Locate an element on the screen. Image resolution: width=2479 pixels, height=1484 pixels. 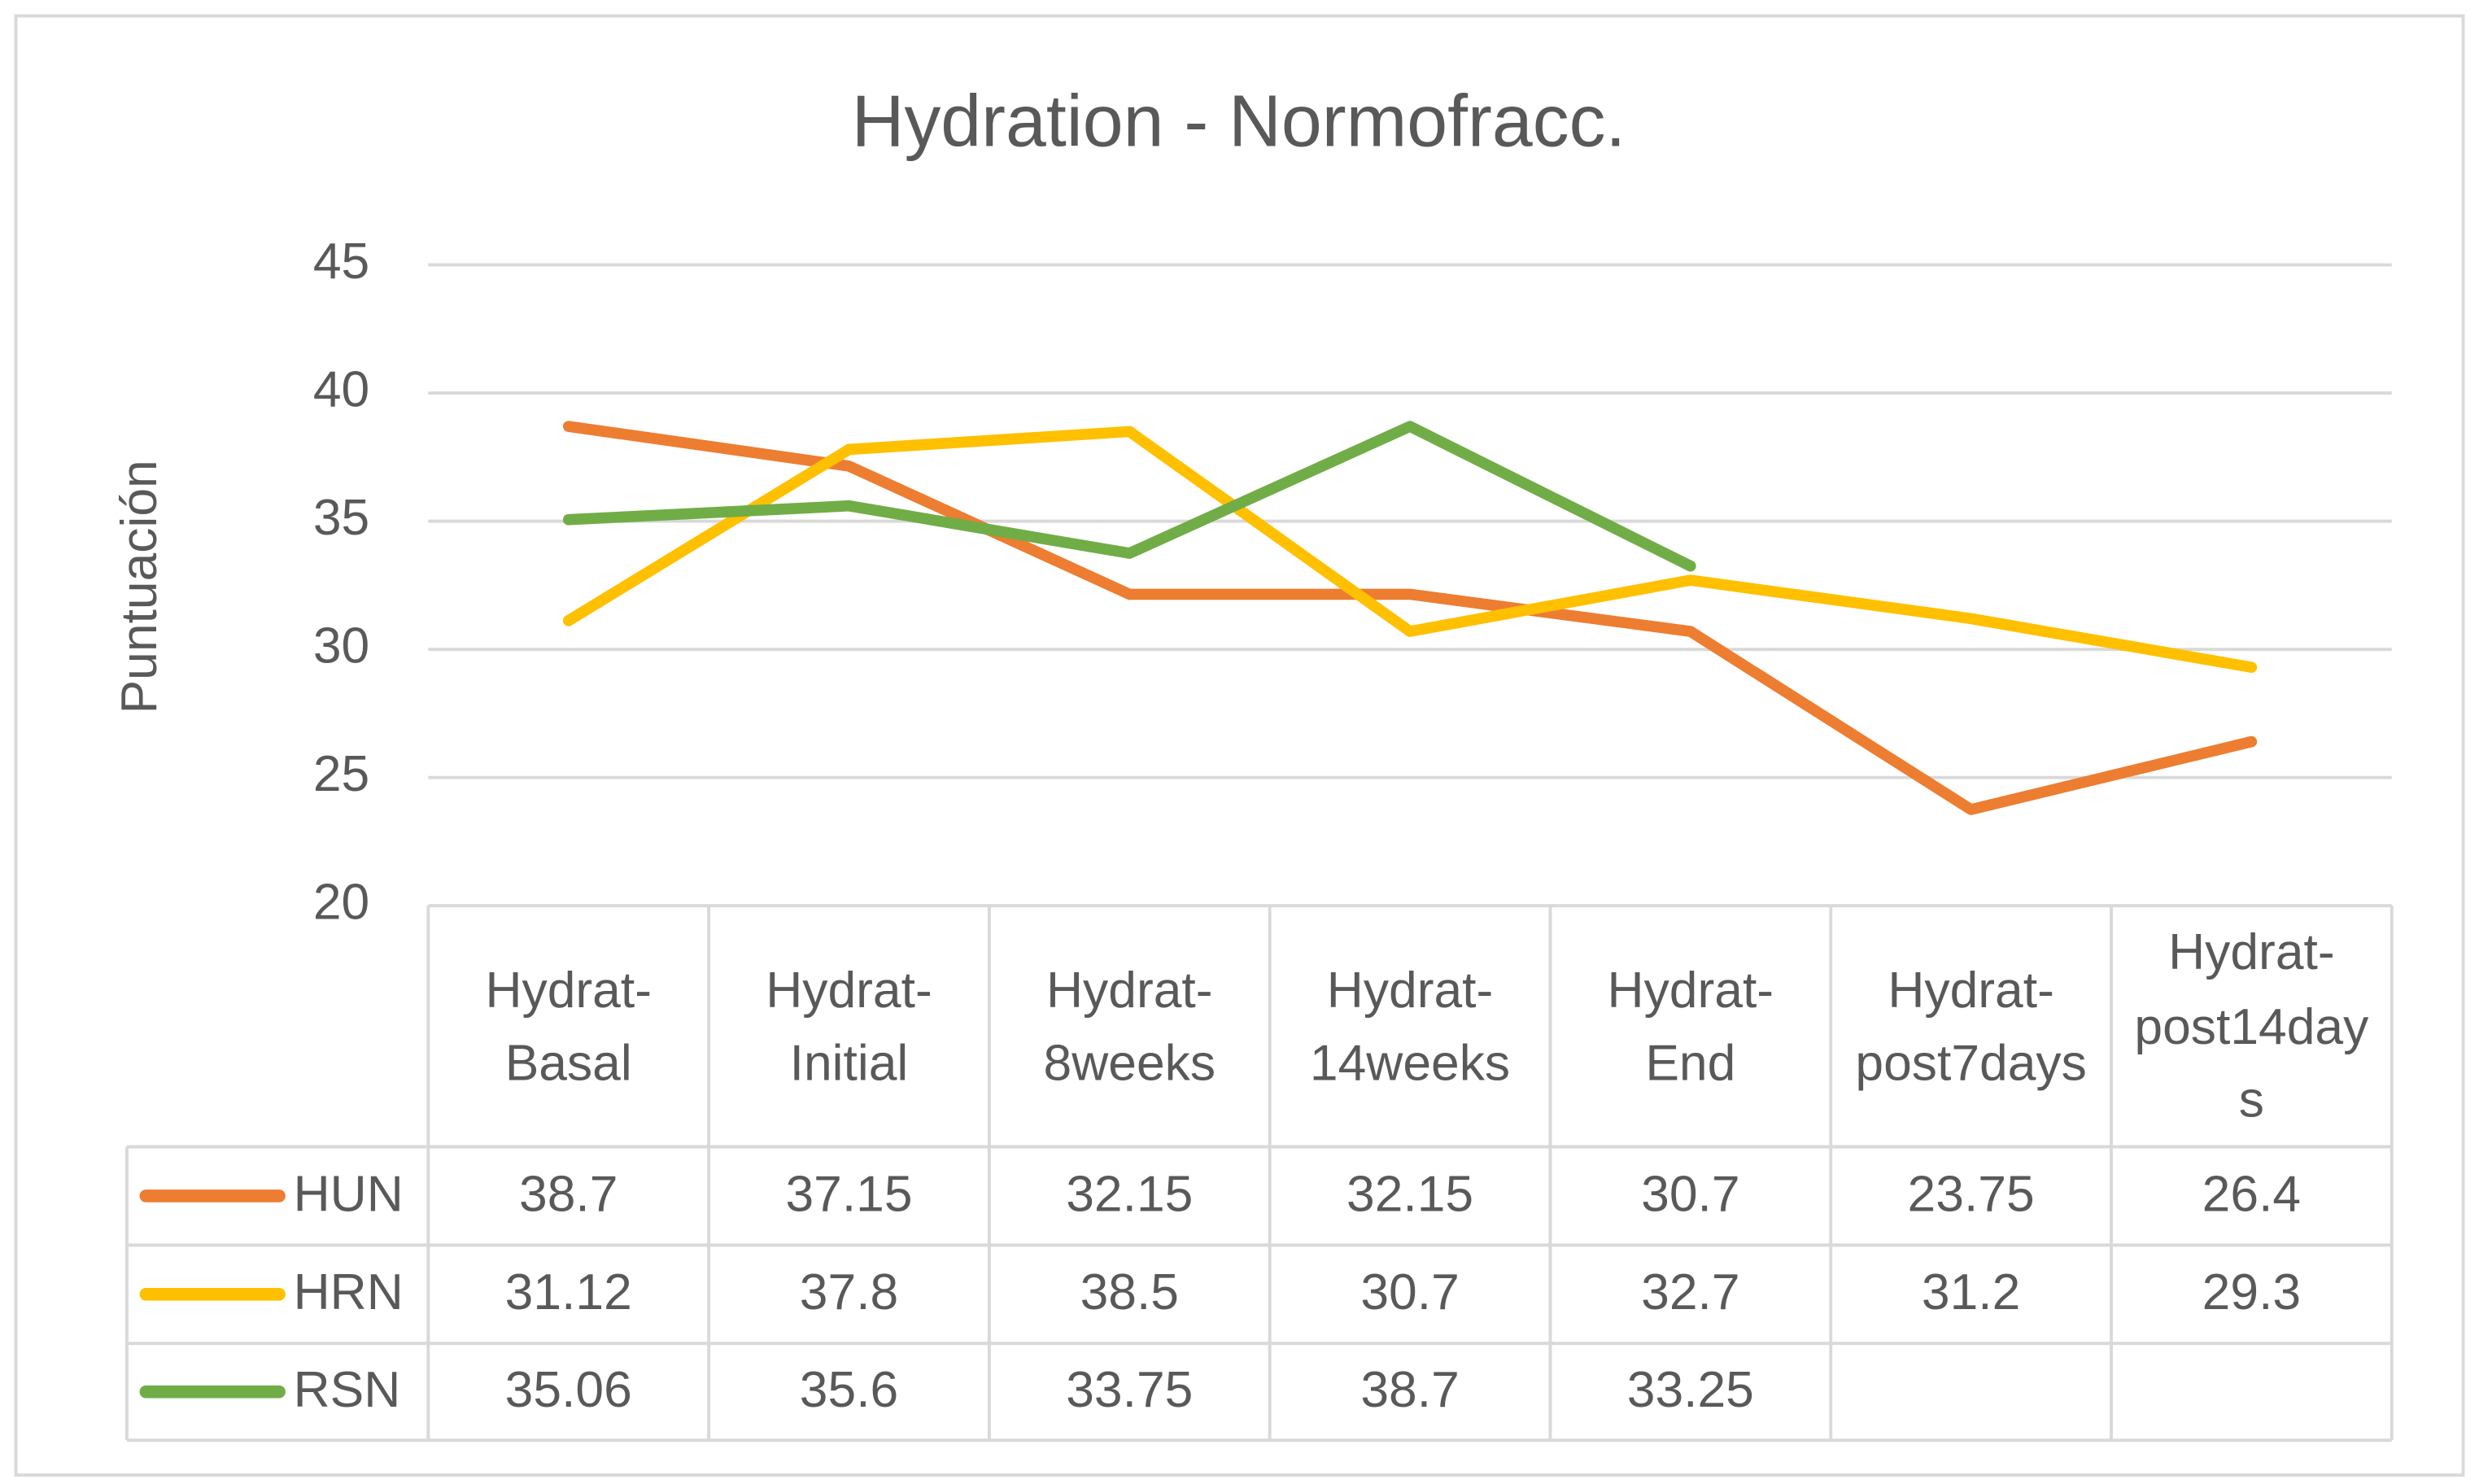
legend-label: HRN is located at coordinates (349, 1292).